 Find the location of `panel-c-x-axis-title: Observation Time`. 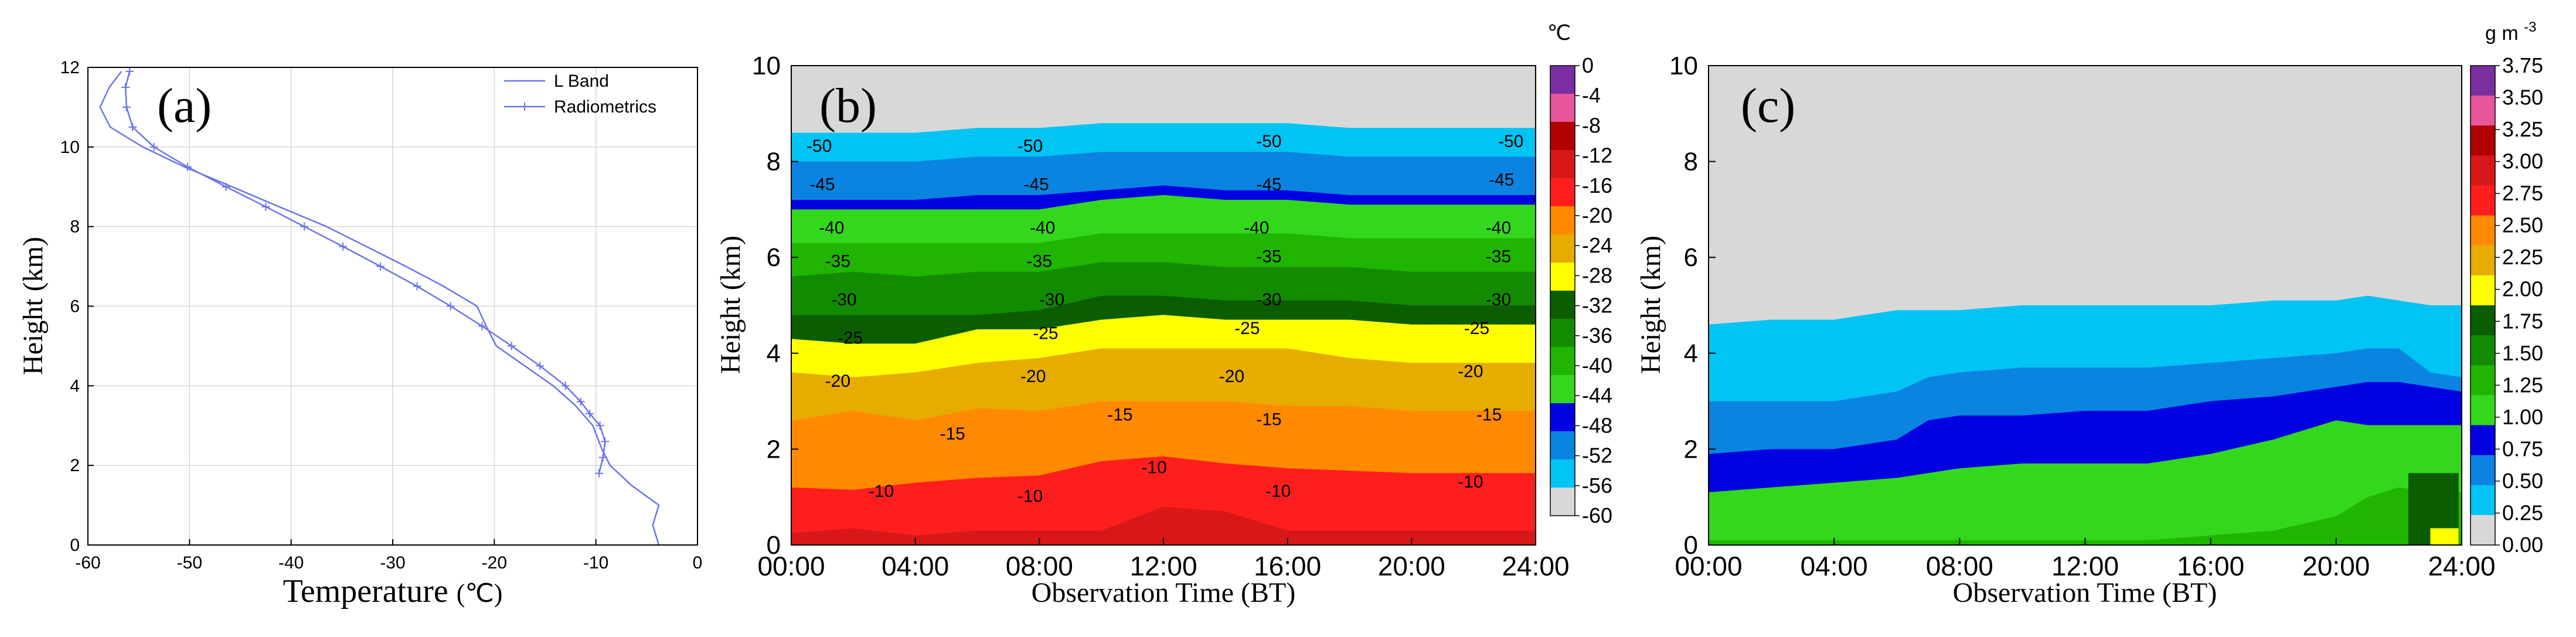

panel-c-x-axis-title: Observation Time is located at coordinates (2054, 592).